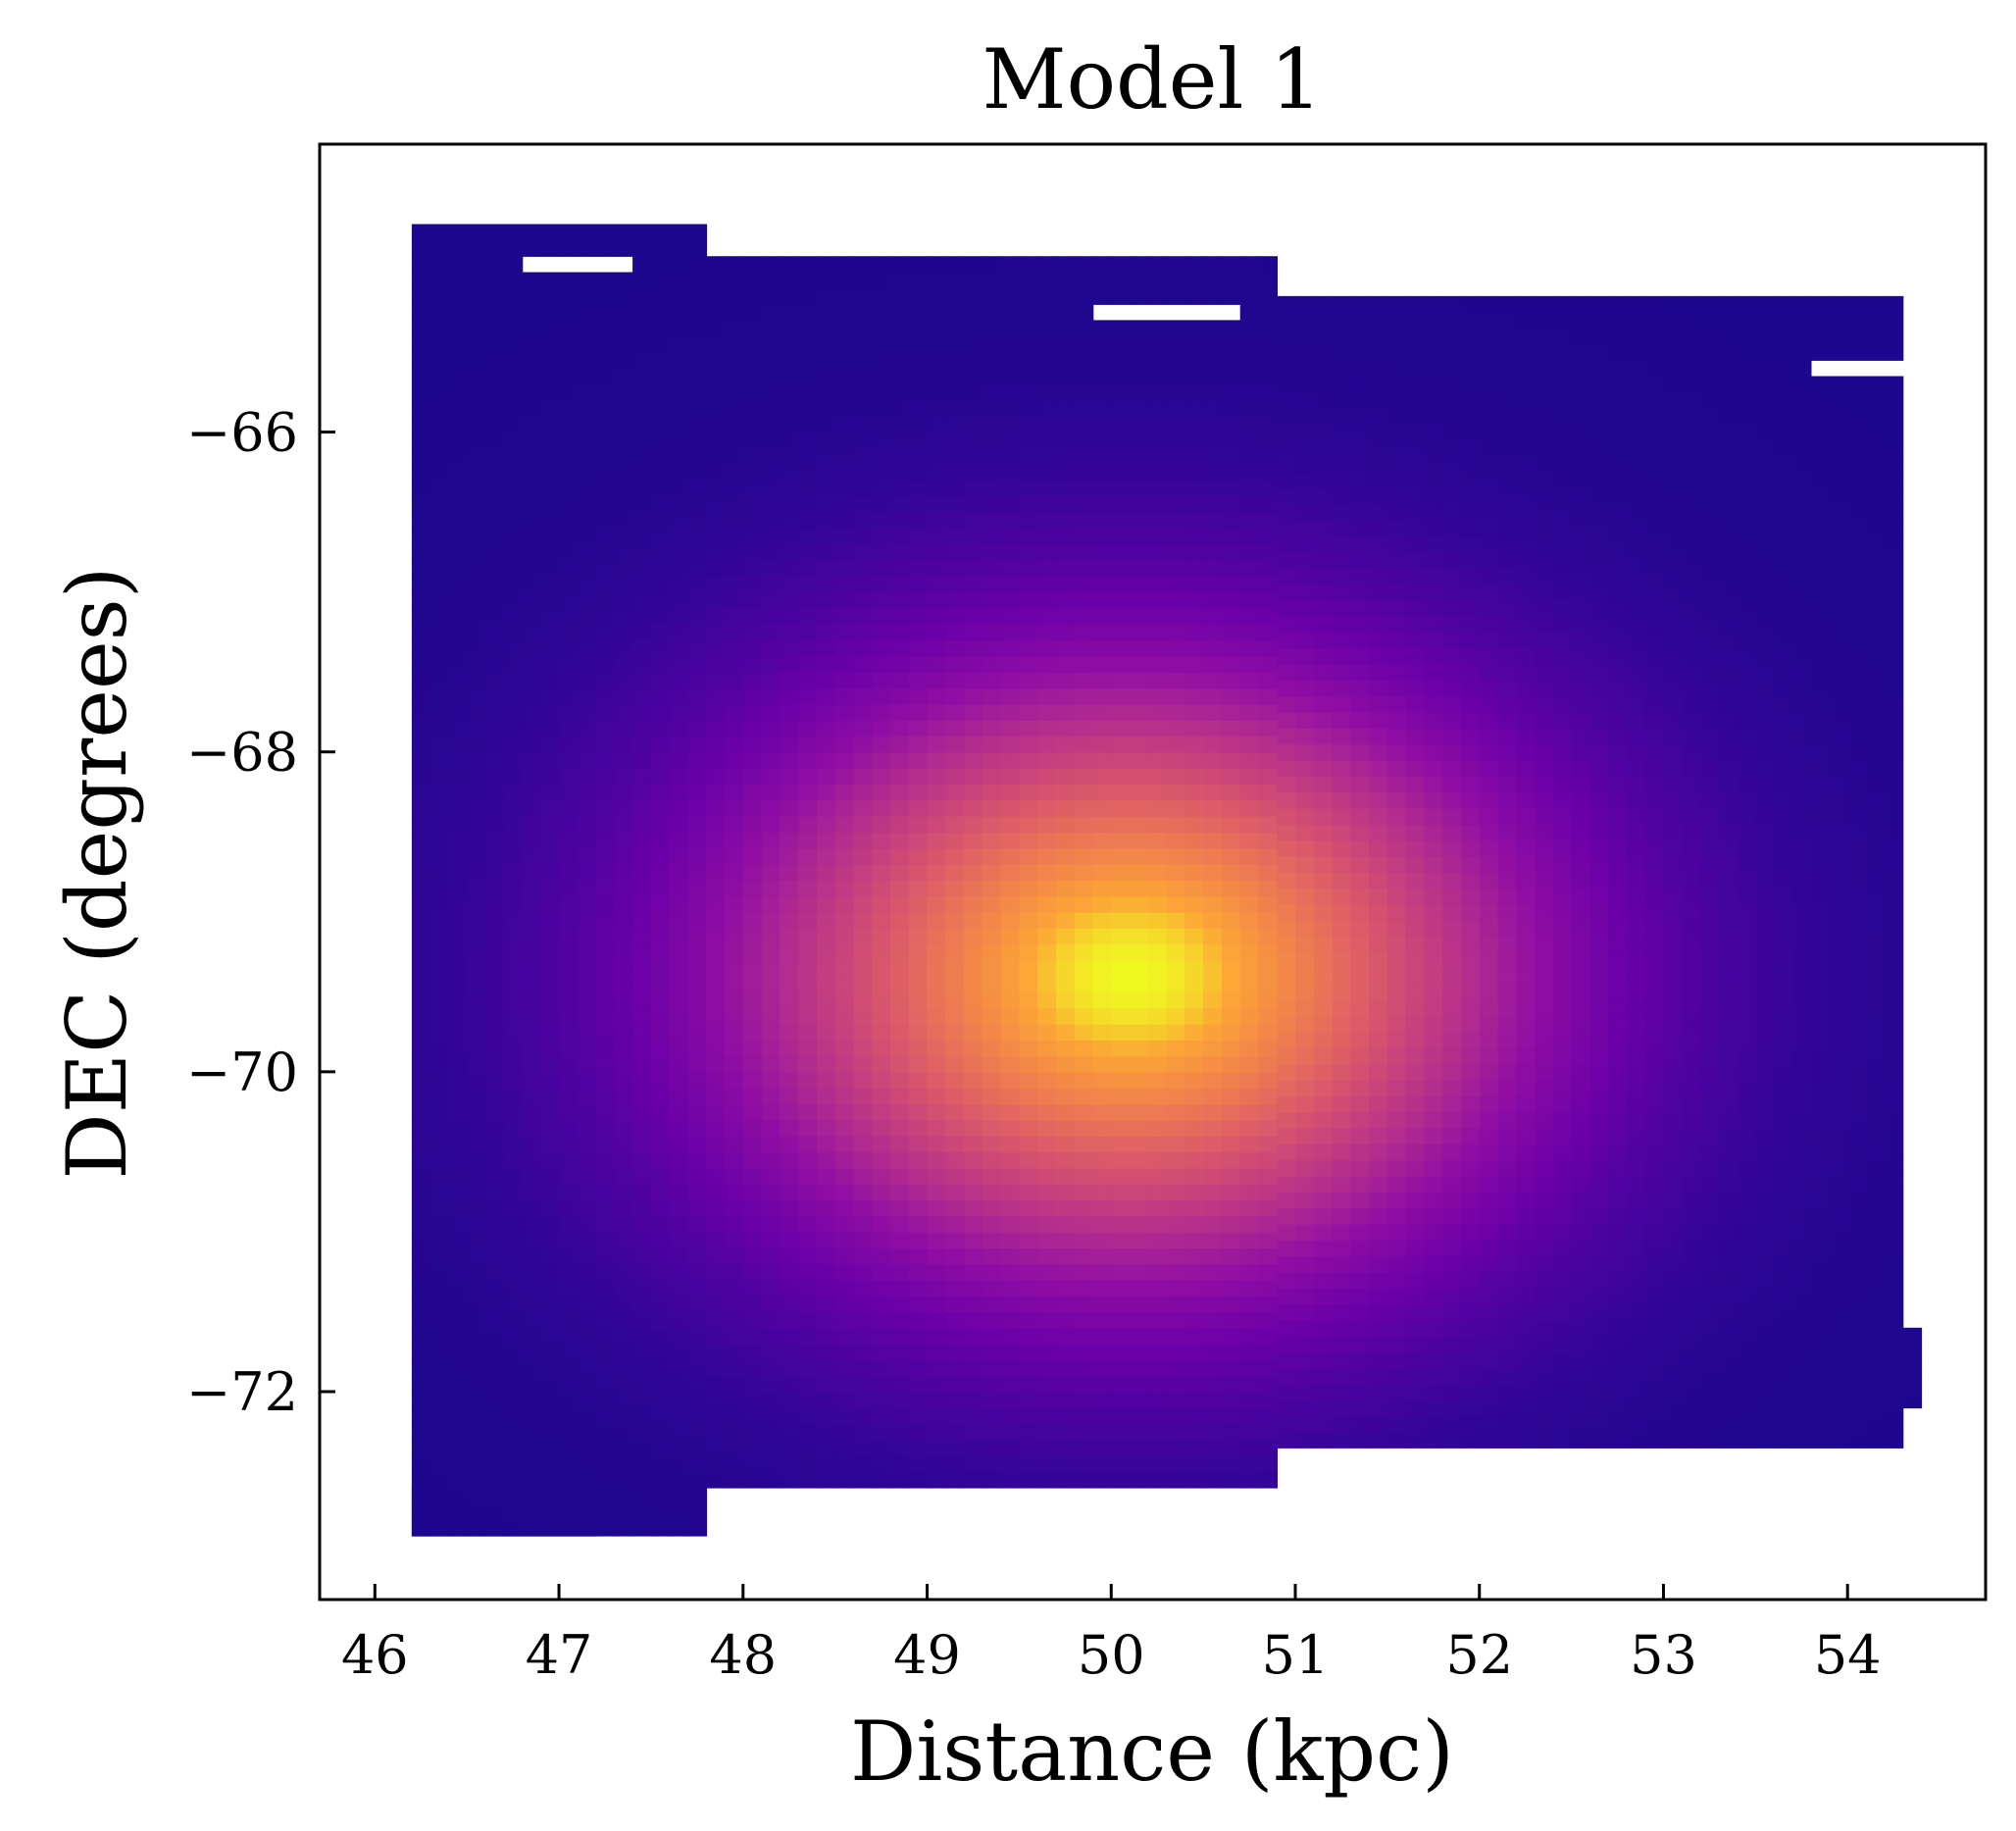 The width and height of the screenshot is (2016, 1831). I want to click on heat-cell-1999, so click(881, 1480).